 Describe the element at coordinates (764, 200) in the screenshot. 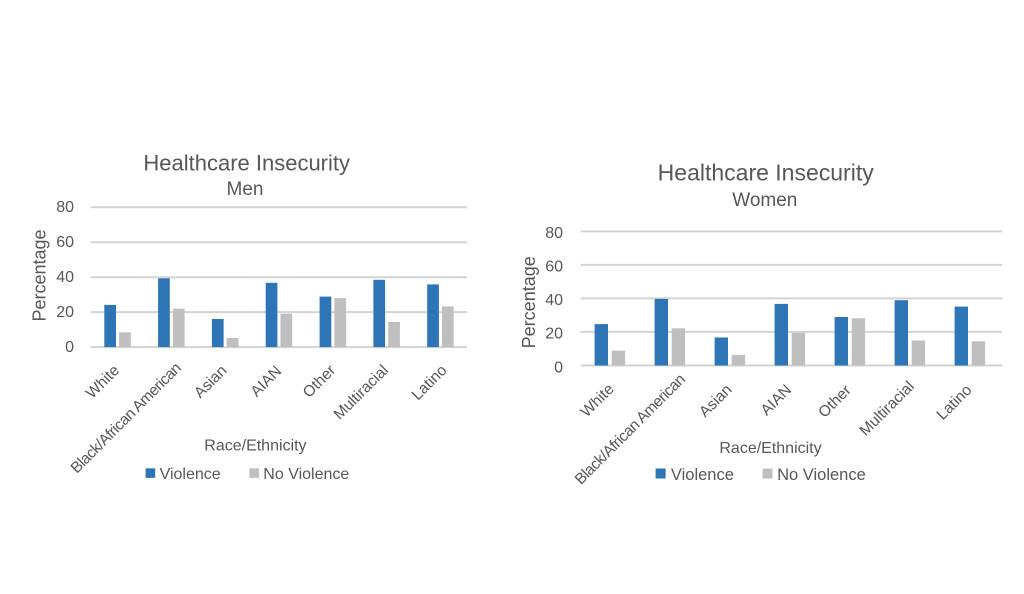

I see `svg-text: Women` at that location.